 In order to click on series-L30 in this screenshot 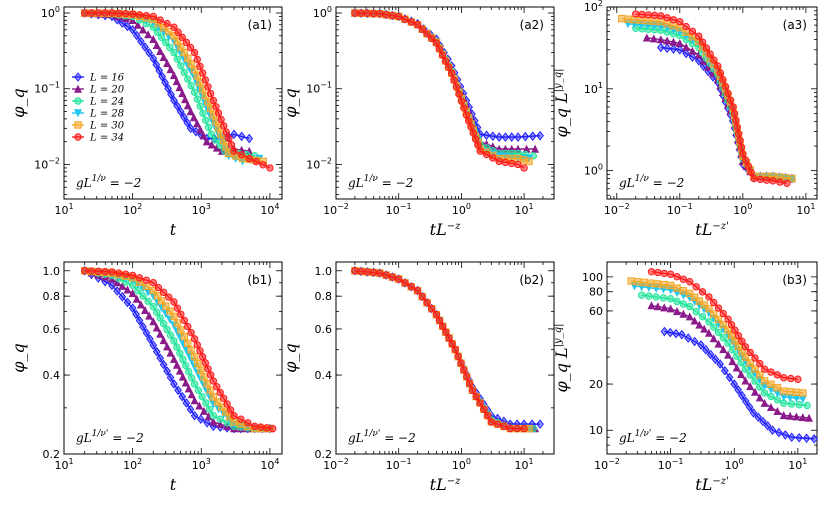, I will do `click(717, 337)`.